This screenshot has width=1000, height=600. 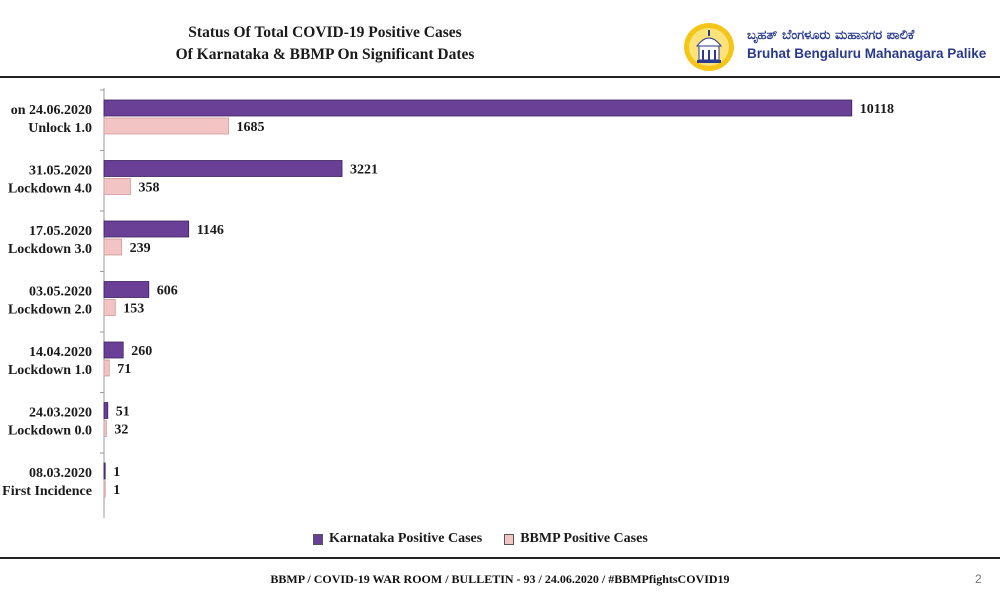 What do you see at coordinates (318, 539) in the screenshot?
I see `legend-swatch-karnataka` at bounding box center [318, 539].